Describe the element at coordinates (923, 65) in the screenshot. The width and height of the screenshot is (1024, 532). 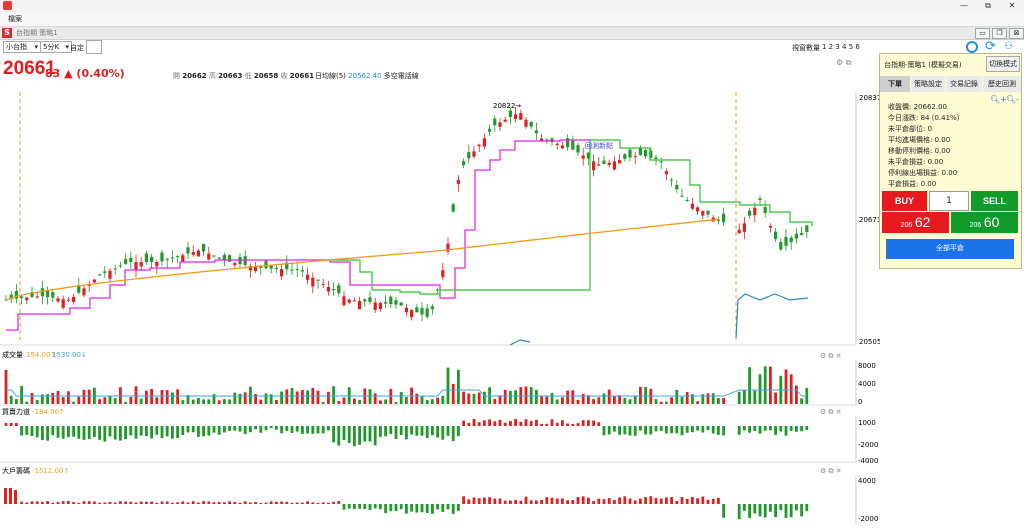
I see `strategy-title: 台指期-策略1 (模擬交易)` at that location.